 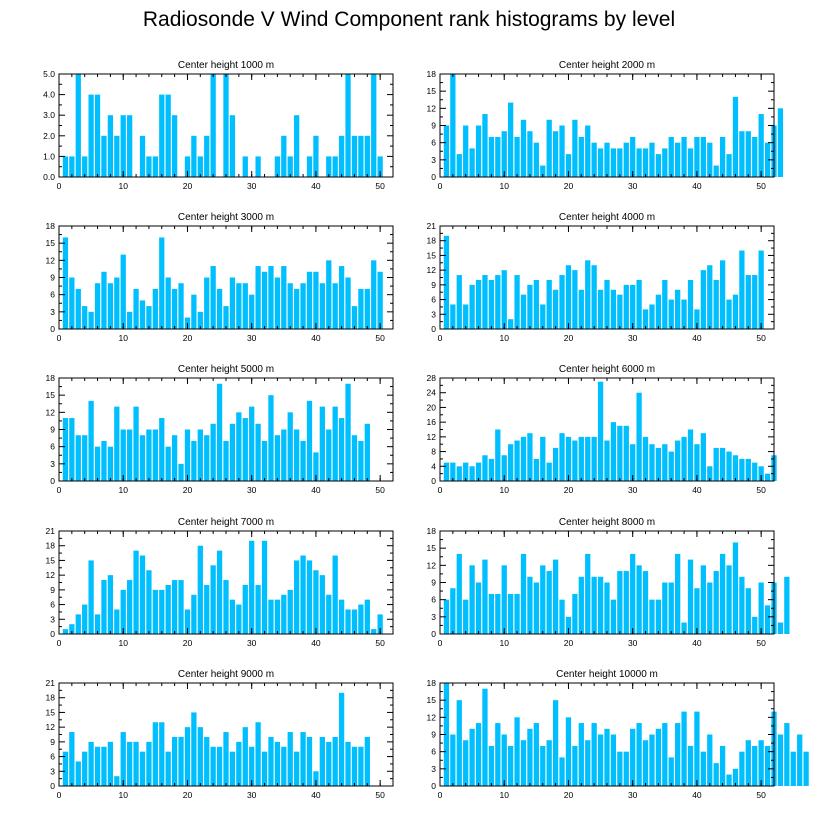 What do you see at coordinates (761, 795) in the screenshot?
I see `x-tick-label: 50` at bounding box center [761, 795].